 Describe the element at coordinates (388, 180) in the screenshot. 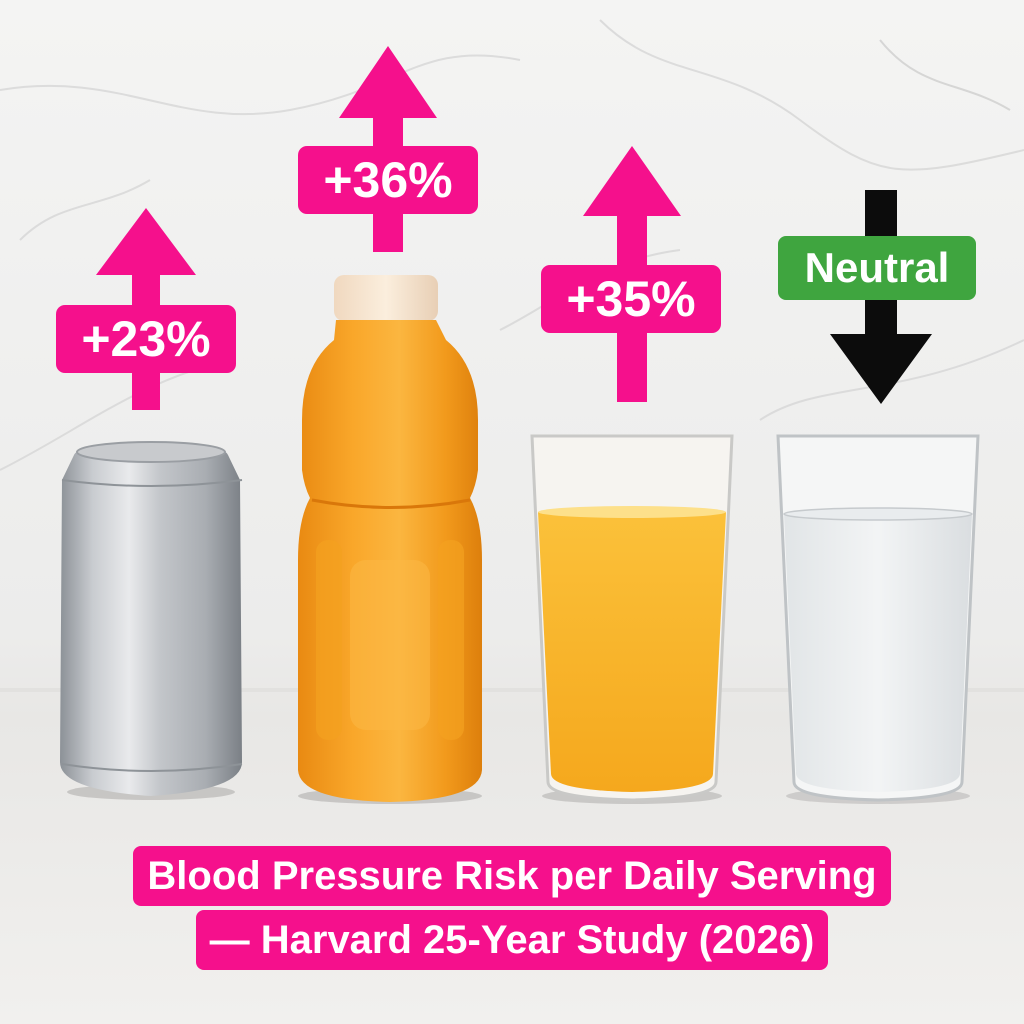

I see `risk-badge-sports-drink: +36%` at that location.